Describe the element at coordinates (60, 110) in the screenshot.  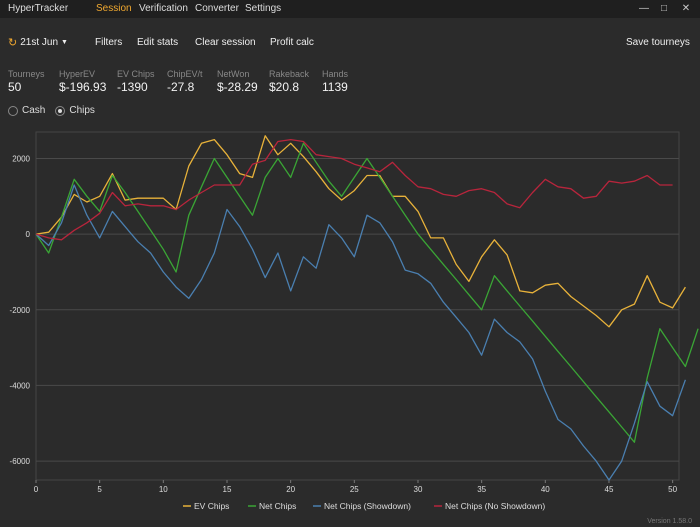
I see `chips-radio` at that location.